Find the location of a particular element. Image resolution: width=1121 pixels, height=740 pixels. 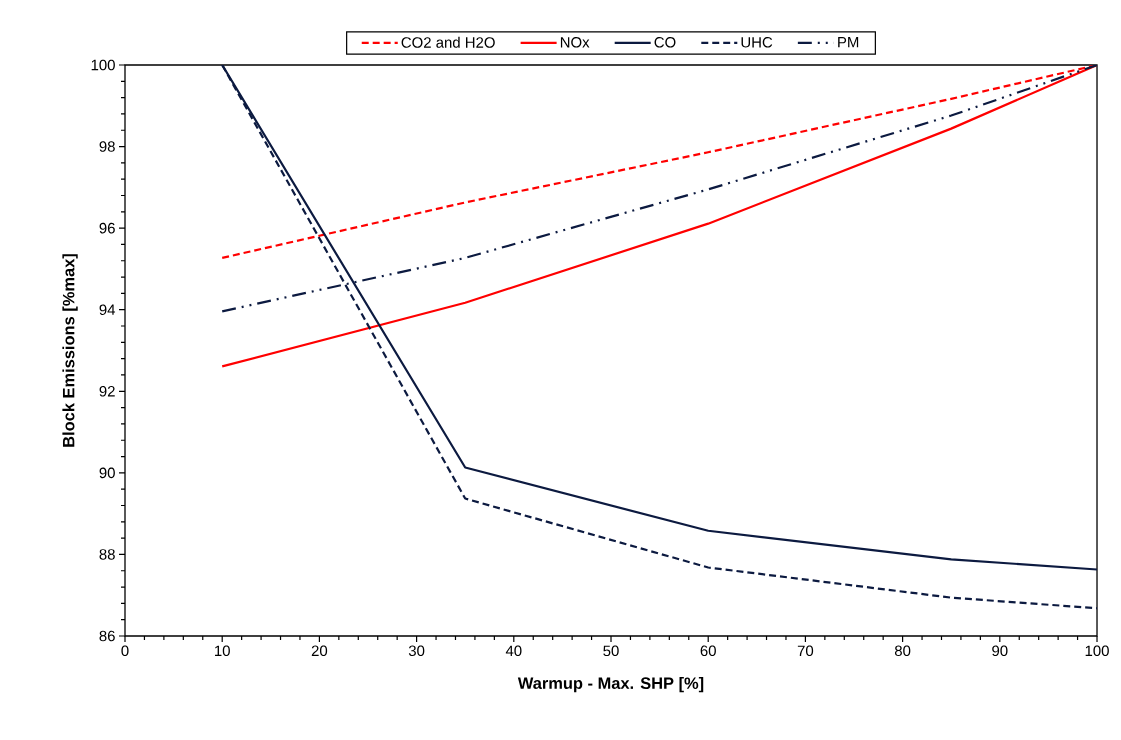

legend-label: PM is located at coordinates (848, 42).